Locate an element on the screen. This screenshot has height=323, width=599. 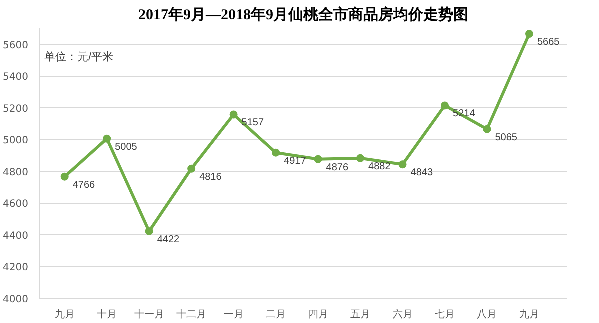
x-tick-label: 八月 is located at coordinates (487, 315).